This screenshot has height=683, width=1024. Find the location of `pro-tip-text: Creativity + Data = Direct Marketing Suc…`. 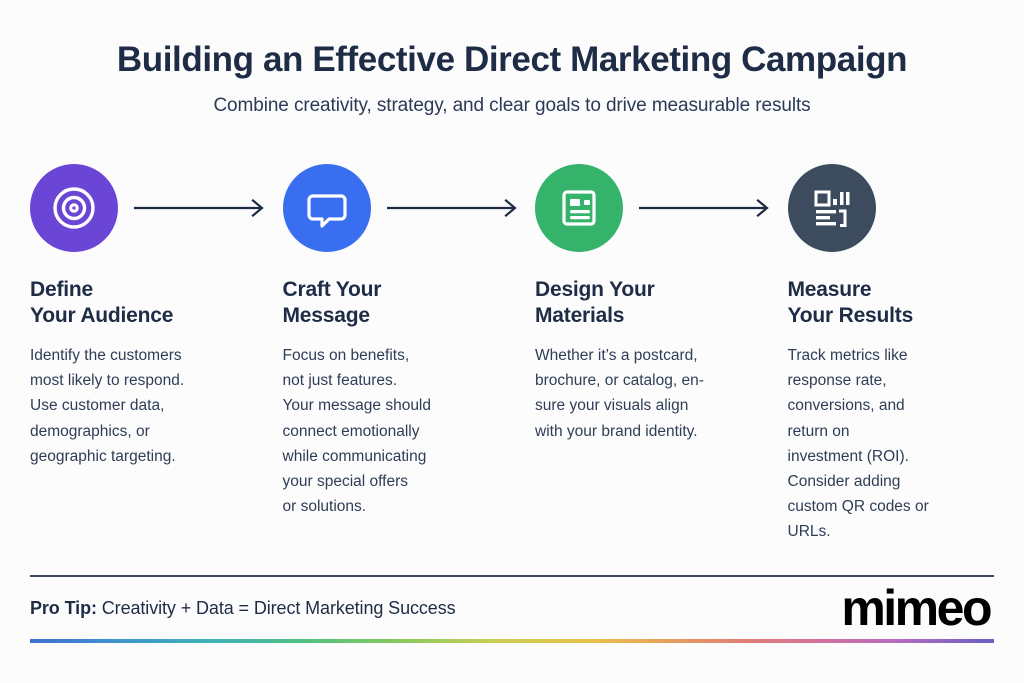

pro-tip-text: Creativity + Data = Direct Marketing Suc… is located at coordinates (278, 607).